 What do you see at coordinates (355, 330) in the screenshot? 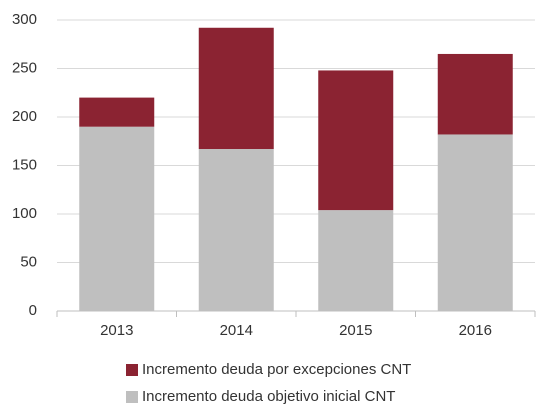
I see `x-tick-label: 2015` at bounding box center [355, 330].